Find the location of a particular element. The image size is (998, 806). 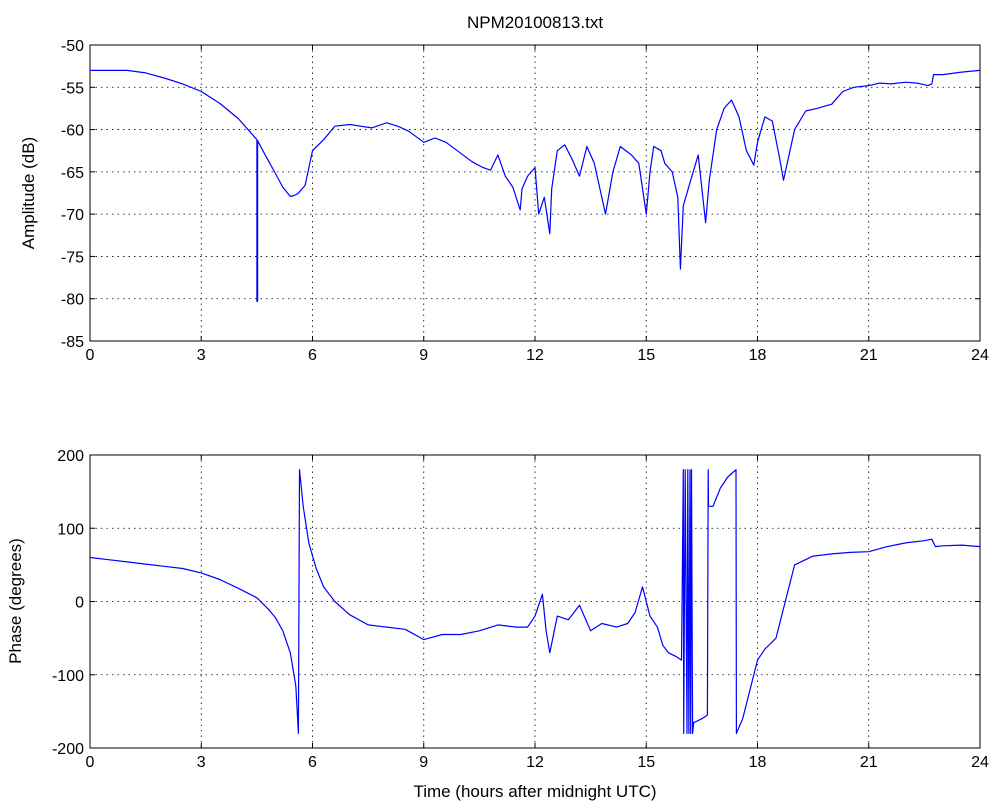

amplitude-ytick-label: -75 is located at coordinates (72, 257).